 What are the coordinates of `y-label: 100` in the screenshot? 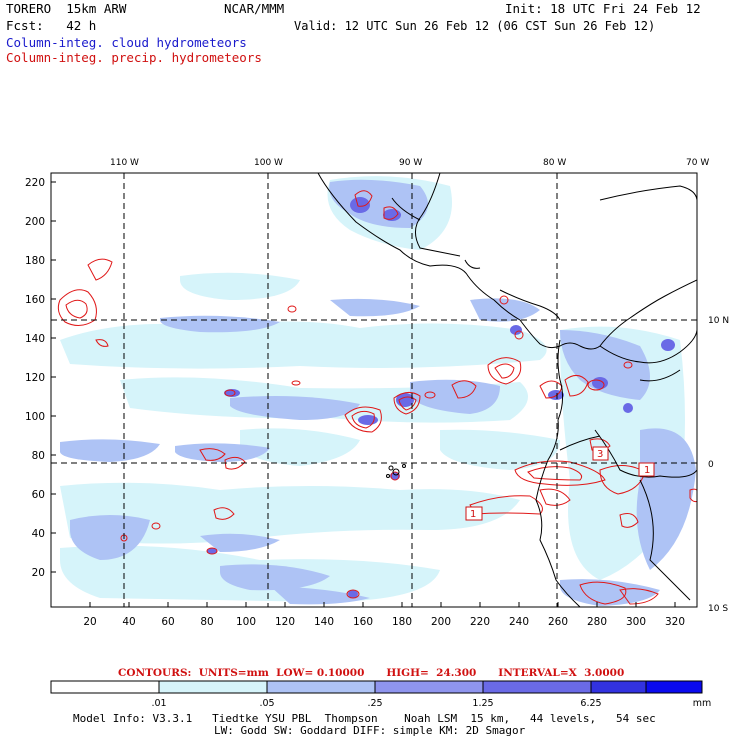 It's located at (35, 417).